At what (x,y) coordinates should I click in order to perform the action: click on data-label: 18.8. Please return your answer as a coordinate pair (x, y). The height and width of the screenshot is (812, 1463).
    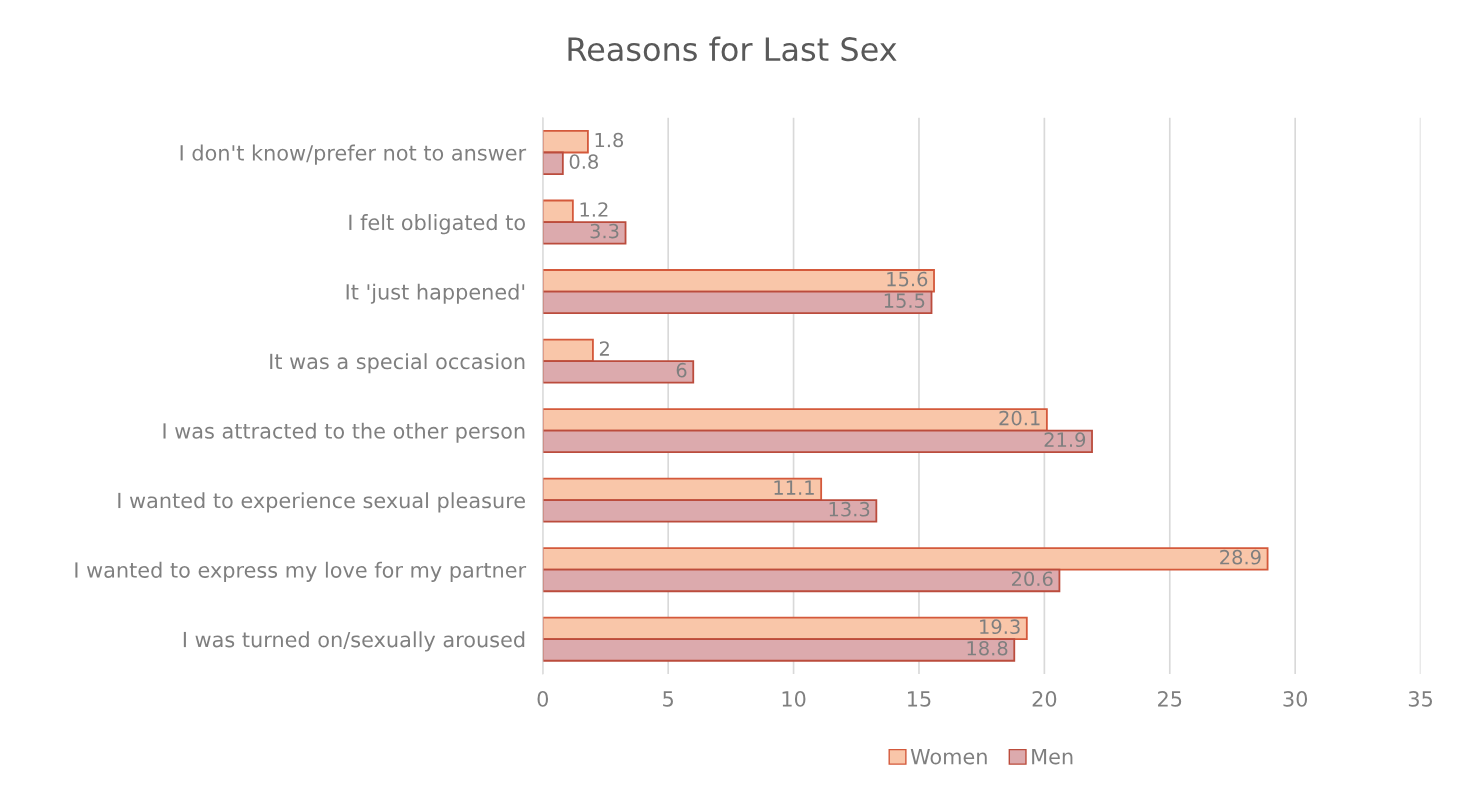
    Looking at the image, I should click on (987, 648).